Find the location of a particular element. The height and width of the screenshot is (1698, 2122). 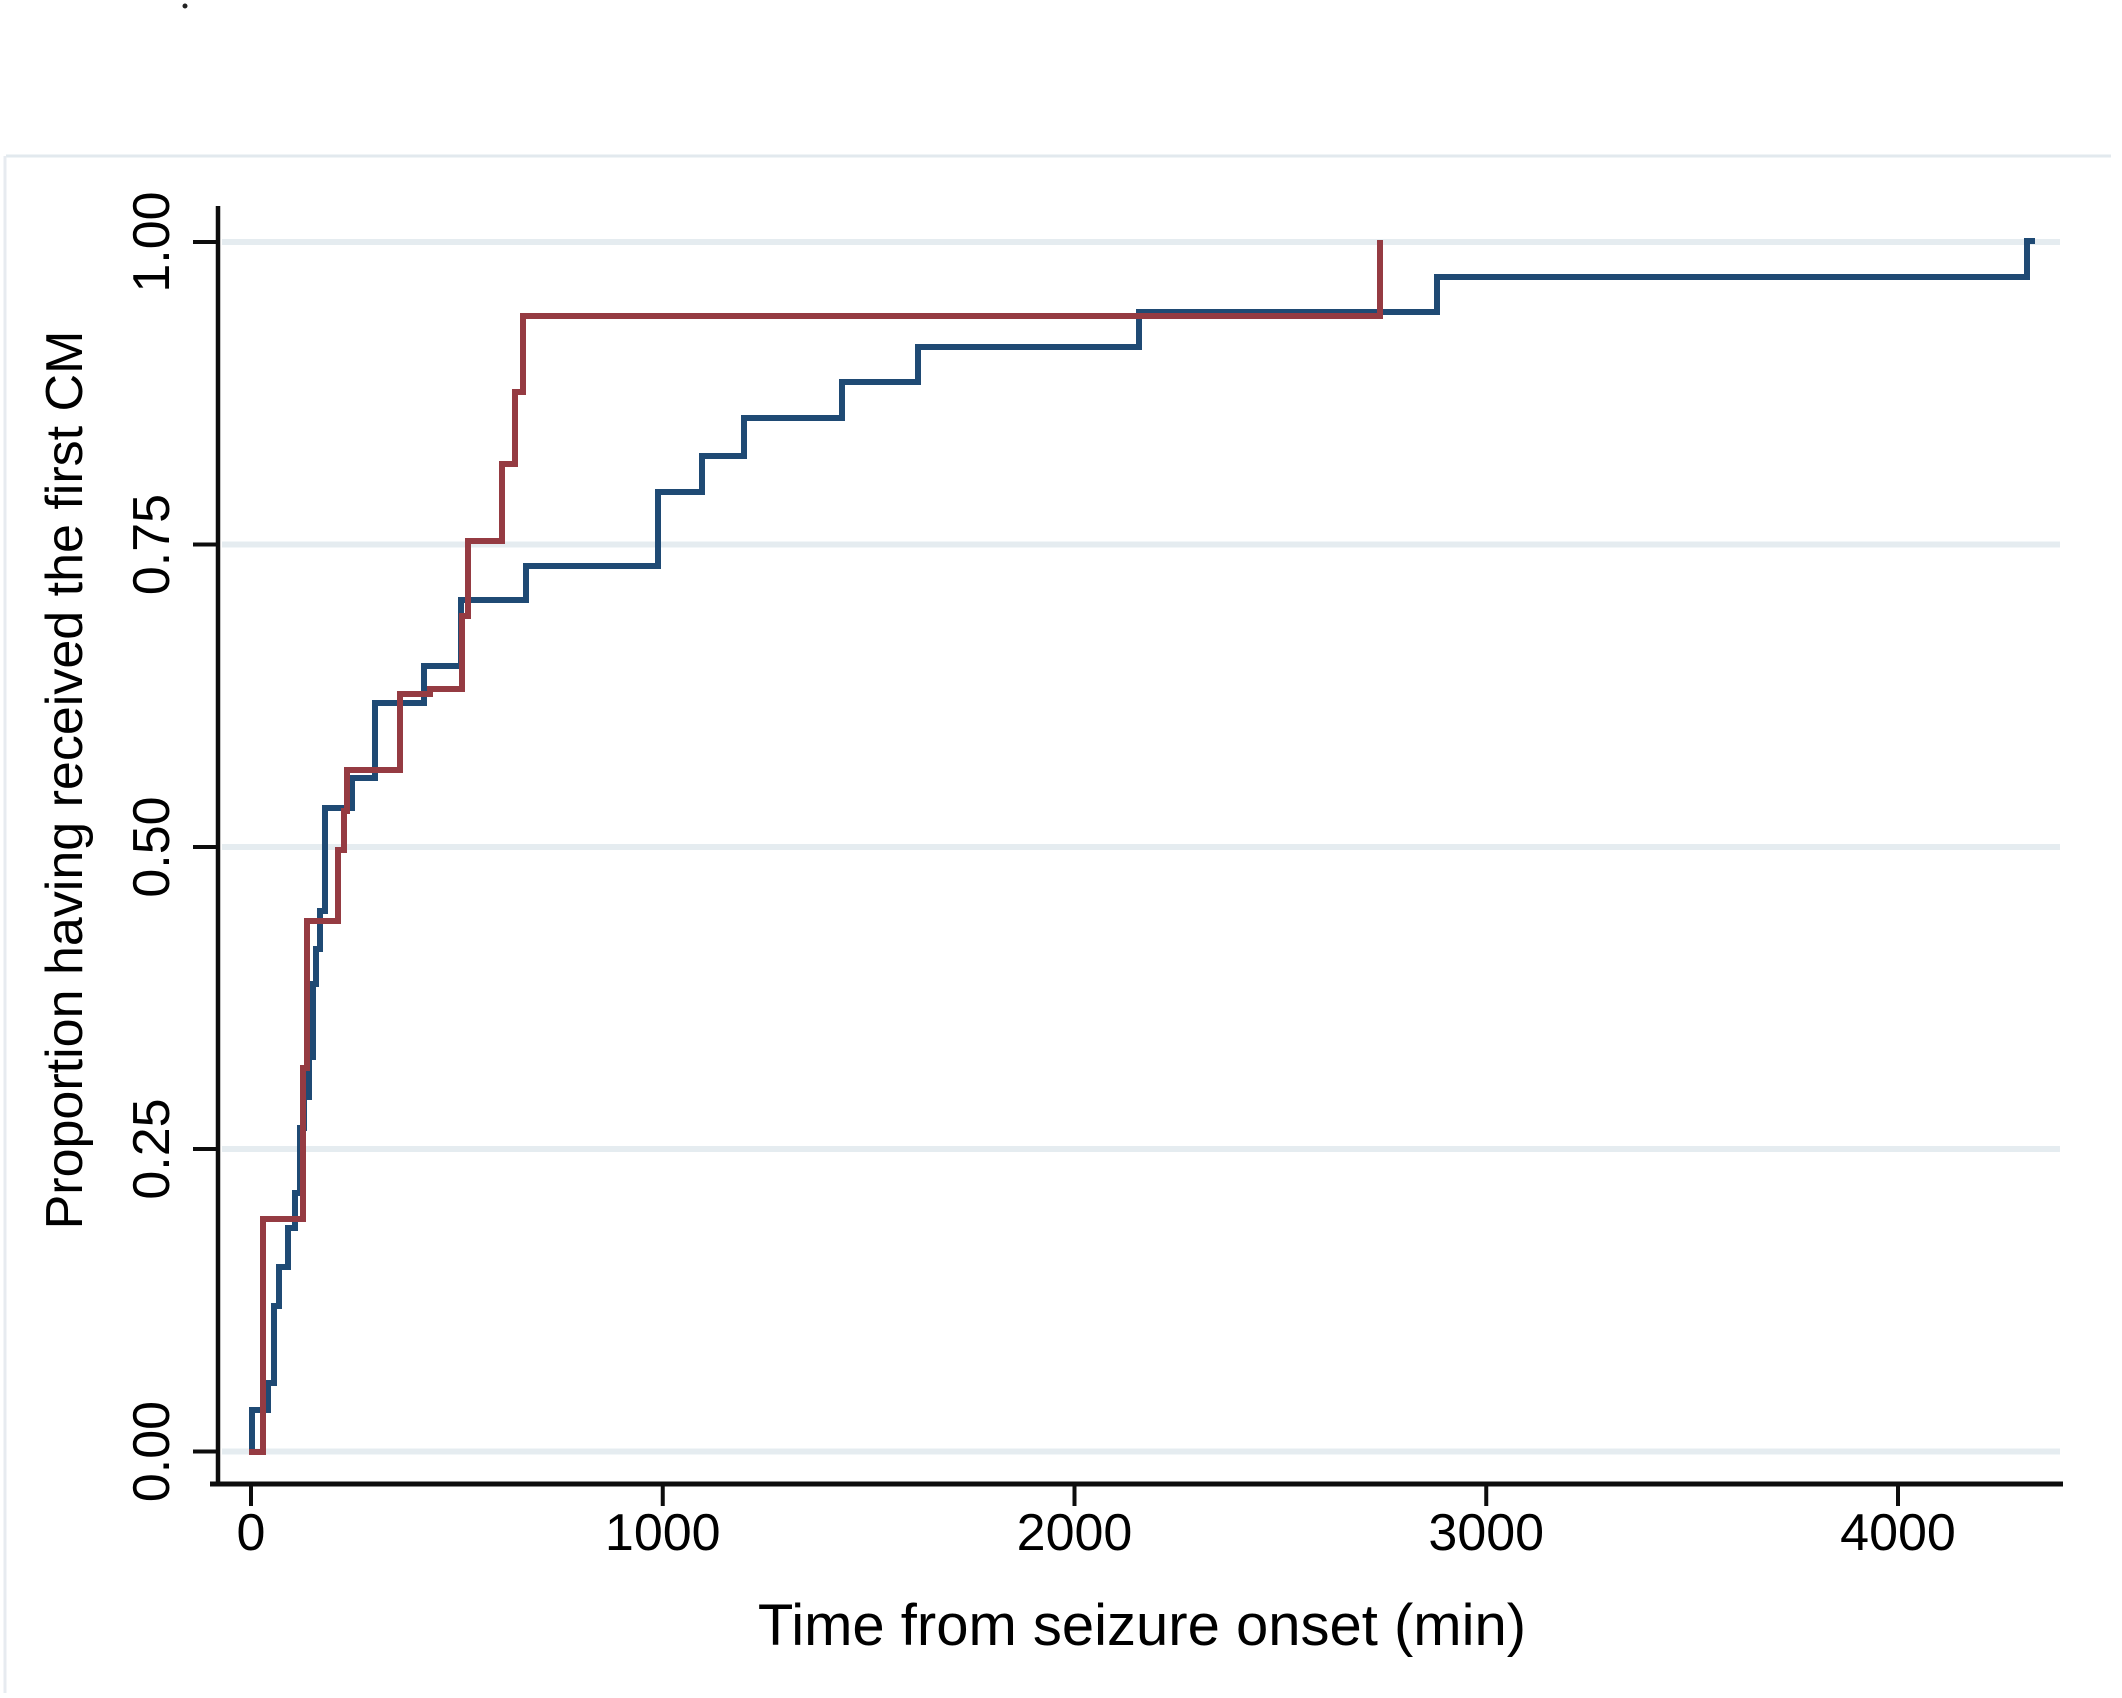

svg-text: 2000 is located at coordinates (1075, 1533).